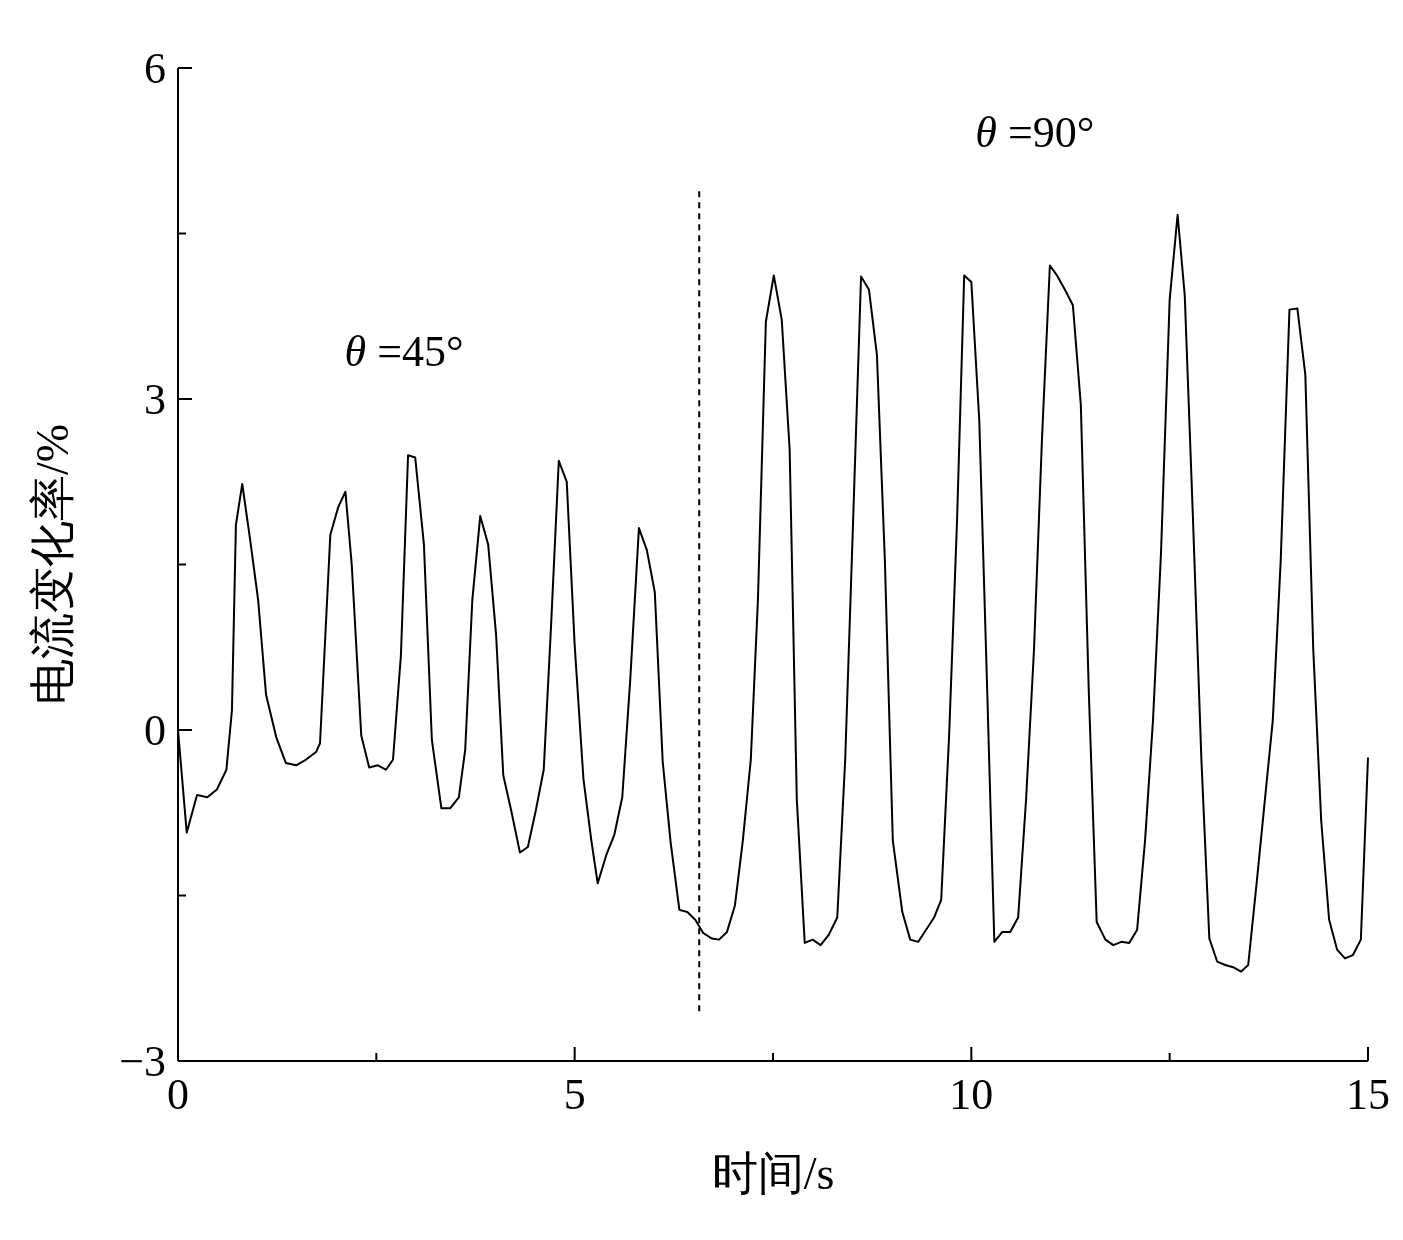 Image resolution: width=1403 pixels, height=1240 pixels. I want to click on x-tick-label: 10, so click(971, 1094).